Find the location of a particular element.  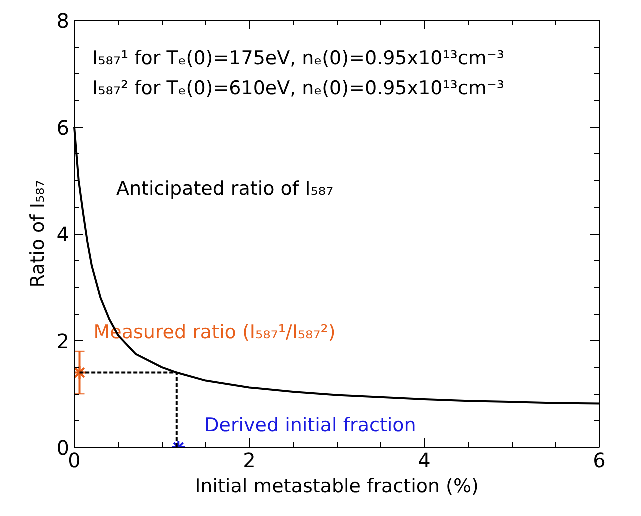

series-label: Derived initial fraction is located at coordinates (310, 425).